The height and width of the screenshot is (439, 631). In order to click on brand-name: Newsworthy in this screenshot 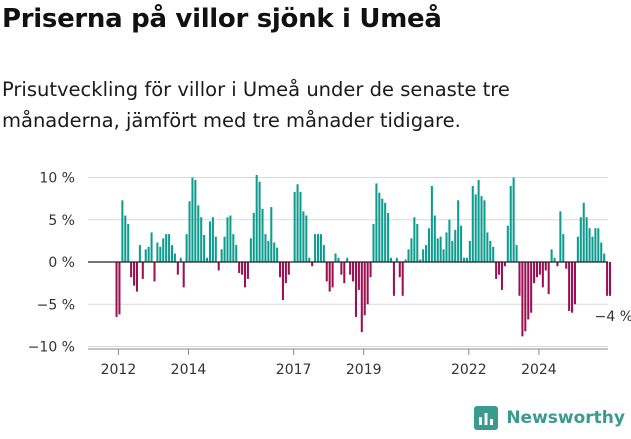, I will do `click(565, 418)`.